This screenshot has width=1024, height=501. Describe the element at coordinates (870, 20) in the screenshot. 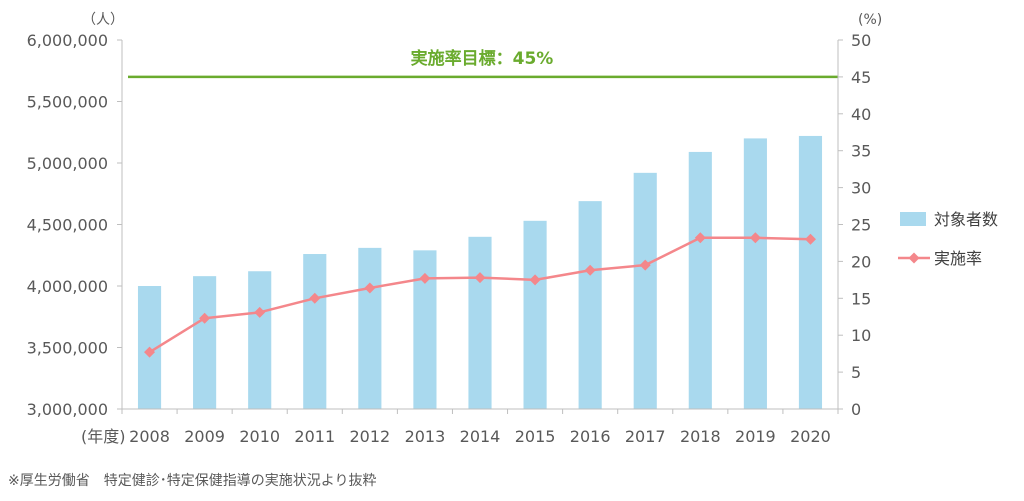

I see `right-axis-unit: (%)` at that location.